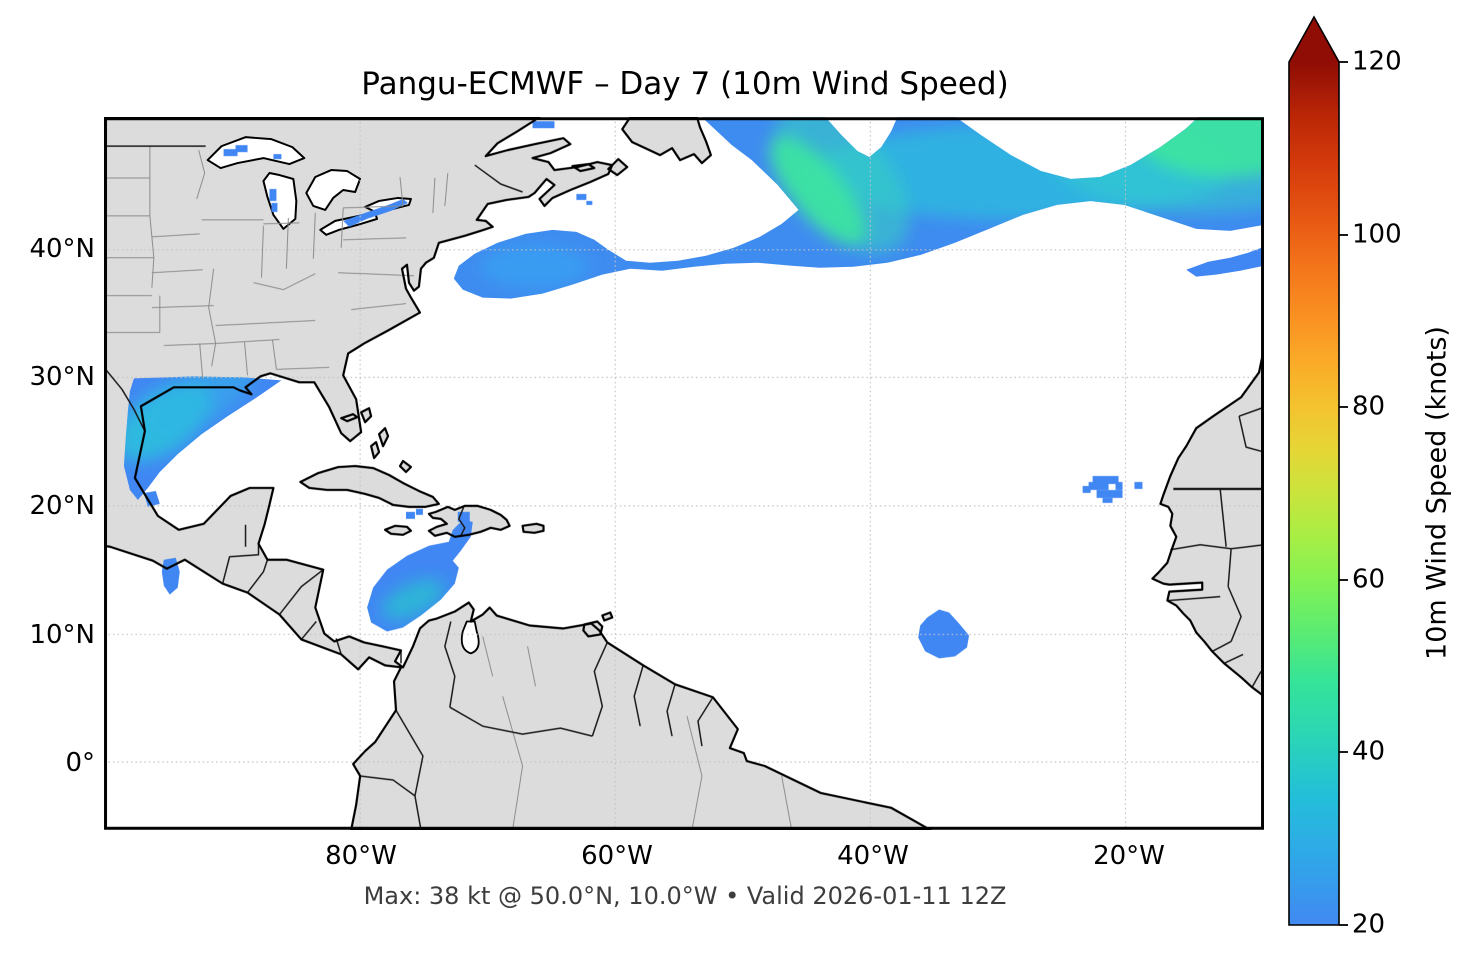 Image resolution: width=1466 pixels, height=969 pixels. I want to click on x-tick-40w: 40°W, so click(873, 856).